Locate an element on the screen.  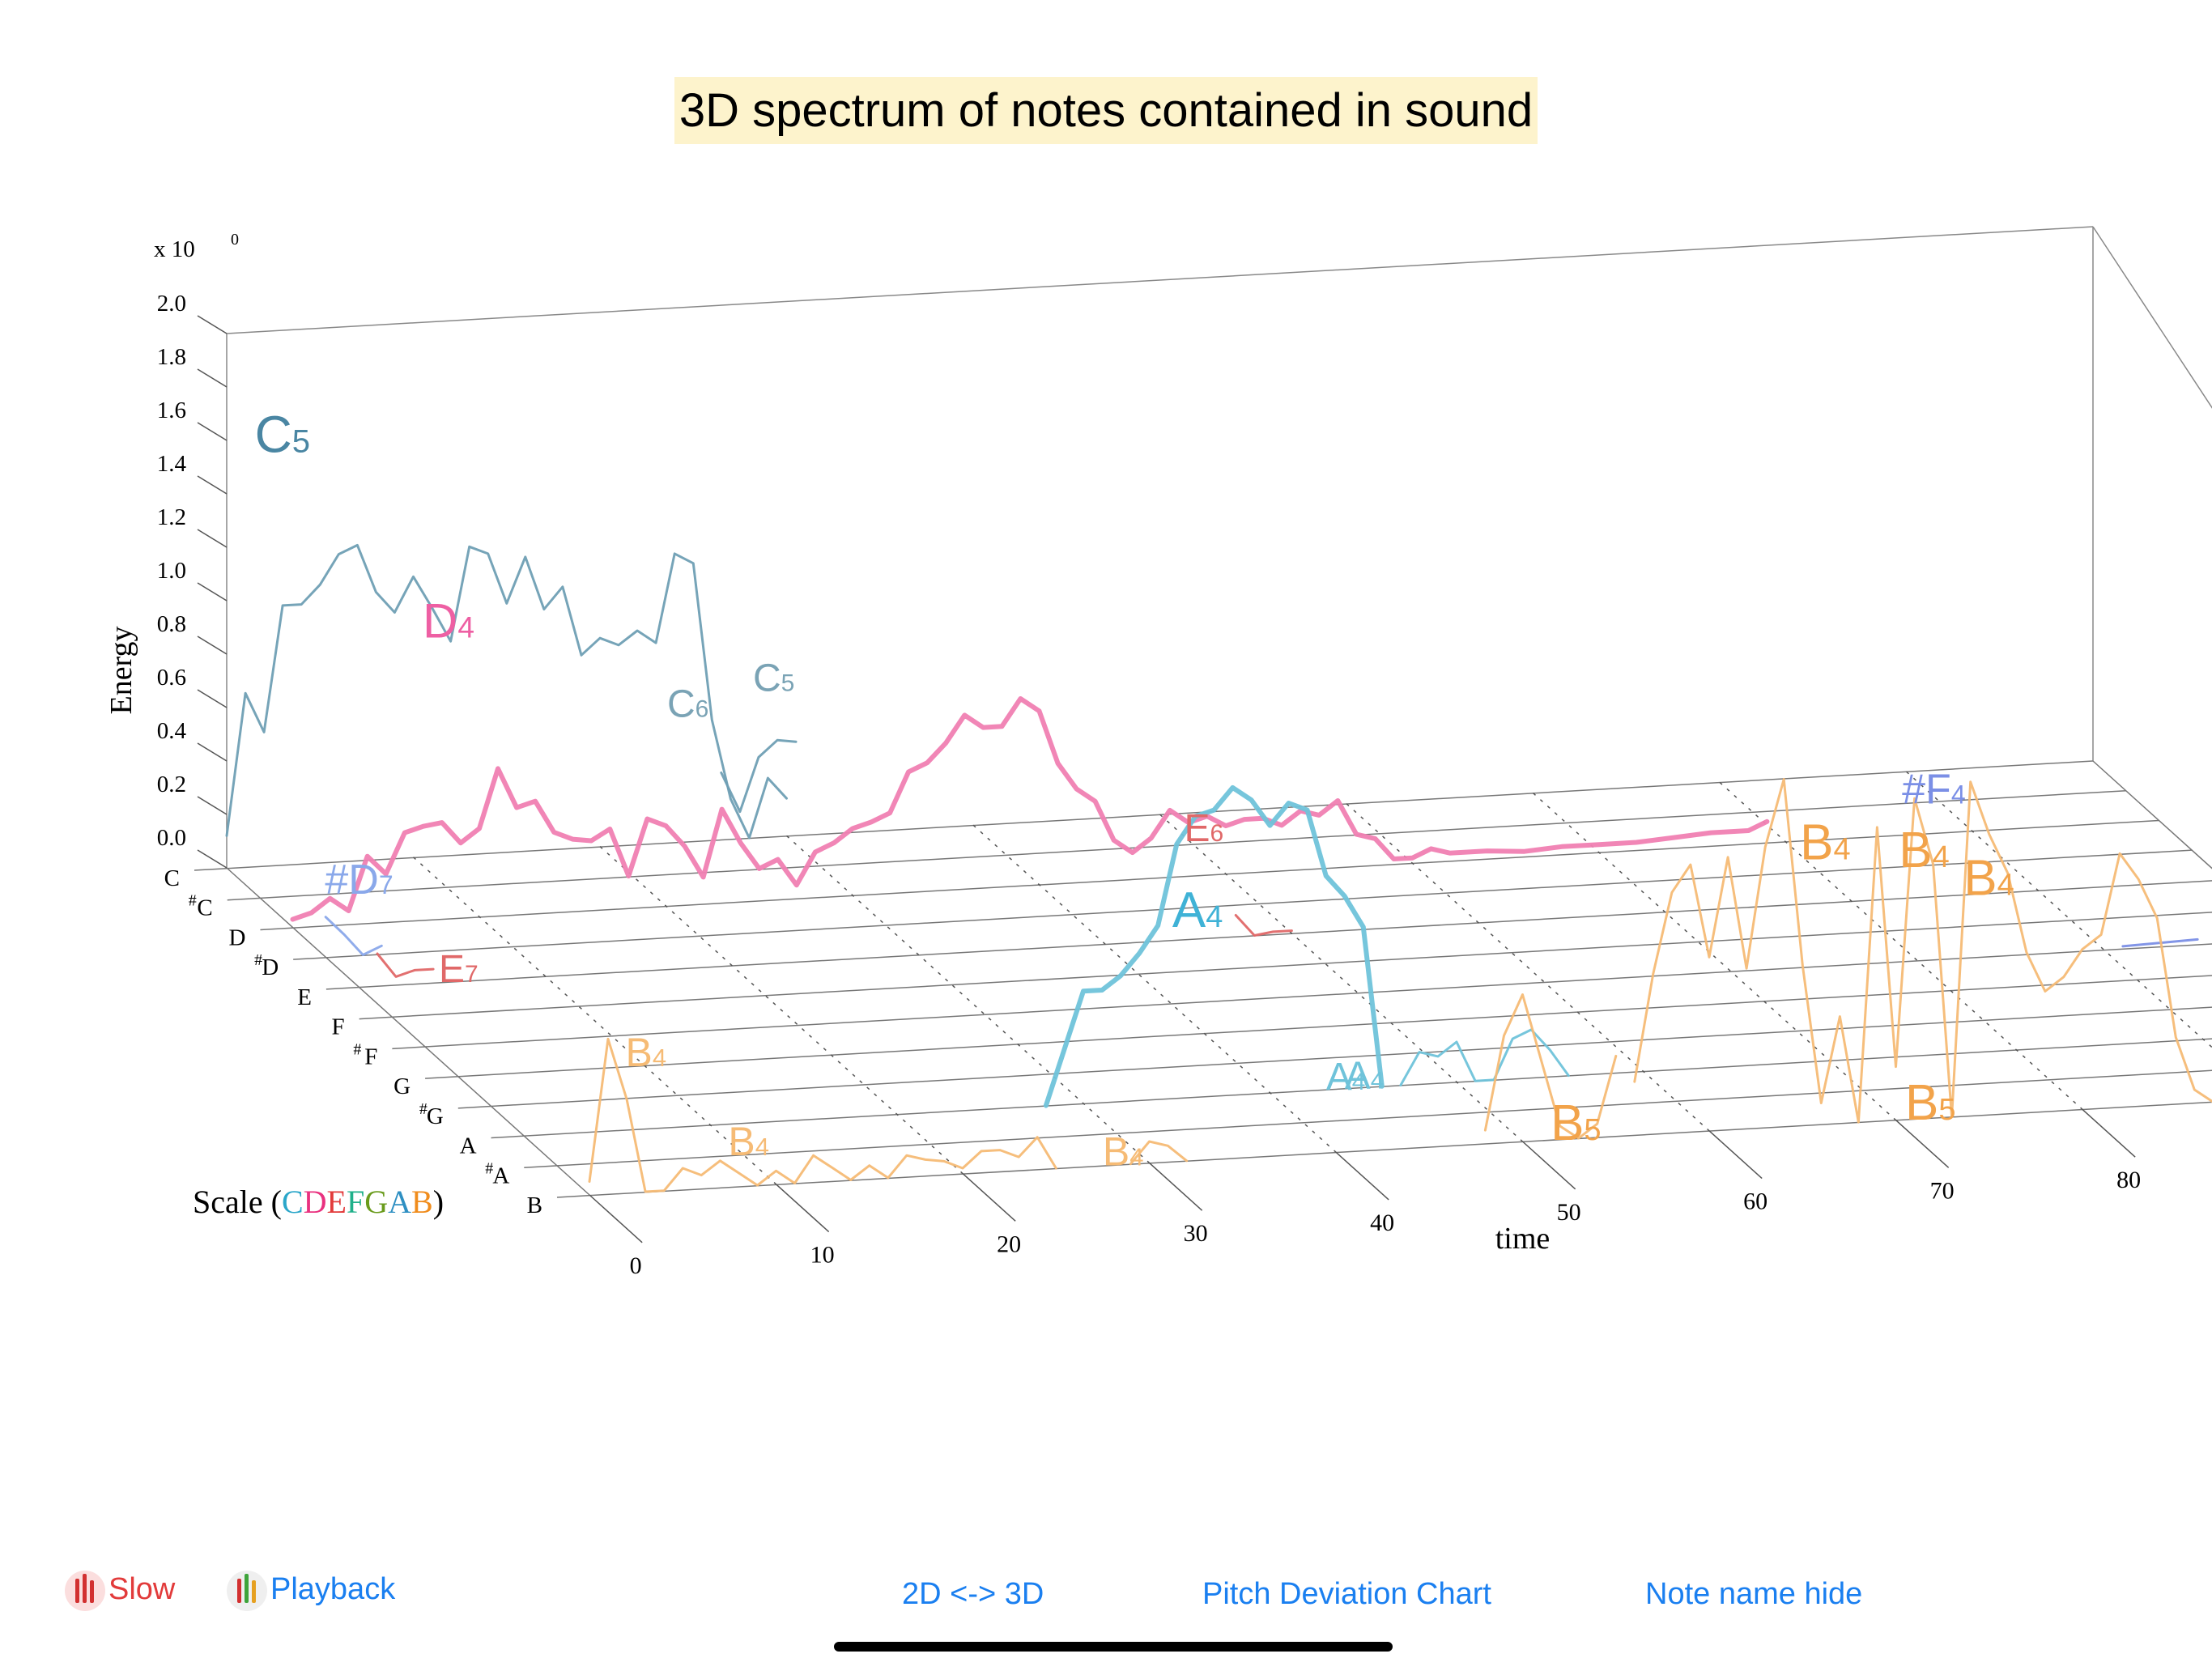
note-letter: E is located at coordinates (1197, 828).